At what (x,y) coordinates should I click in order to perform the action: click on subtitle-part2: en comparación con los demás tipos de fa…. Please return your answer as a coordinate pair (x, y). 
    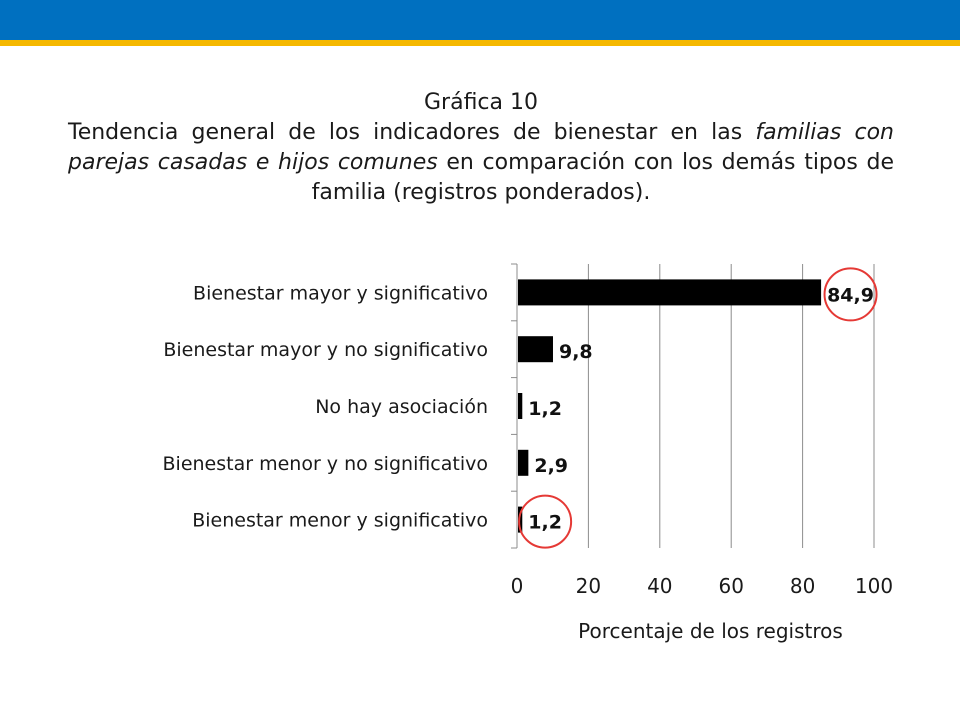
    Looking at the image, I should click on (602, 177).